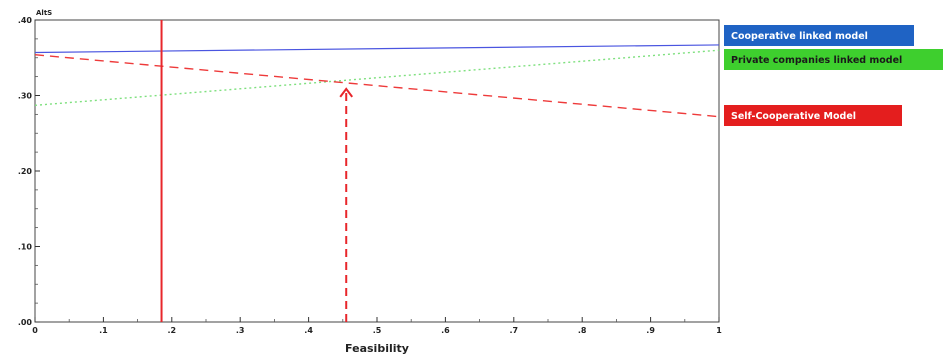  I want to click on y-tick-label: .30, so click(25, 96).